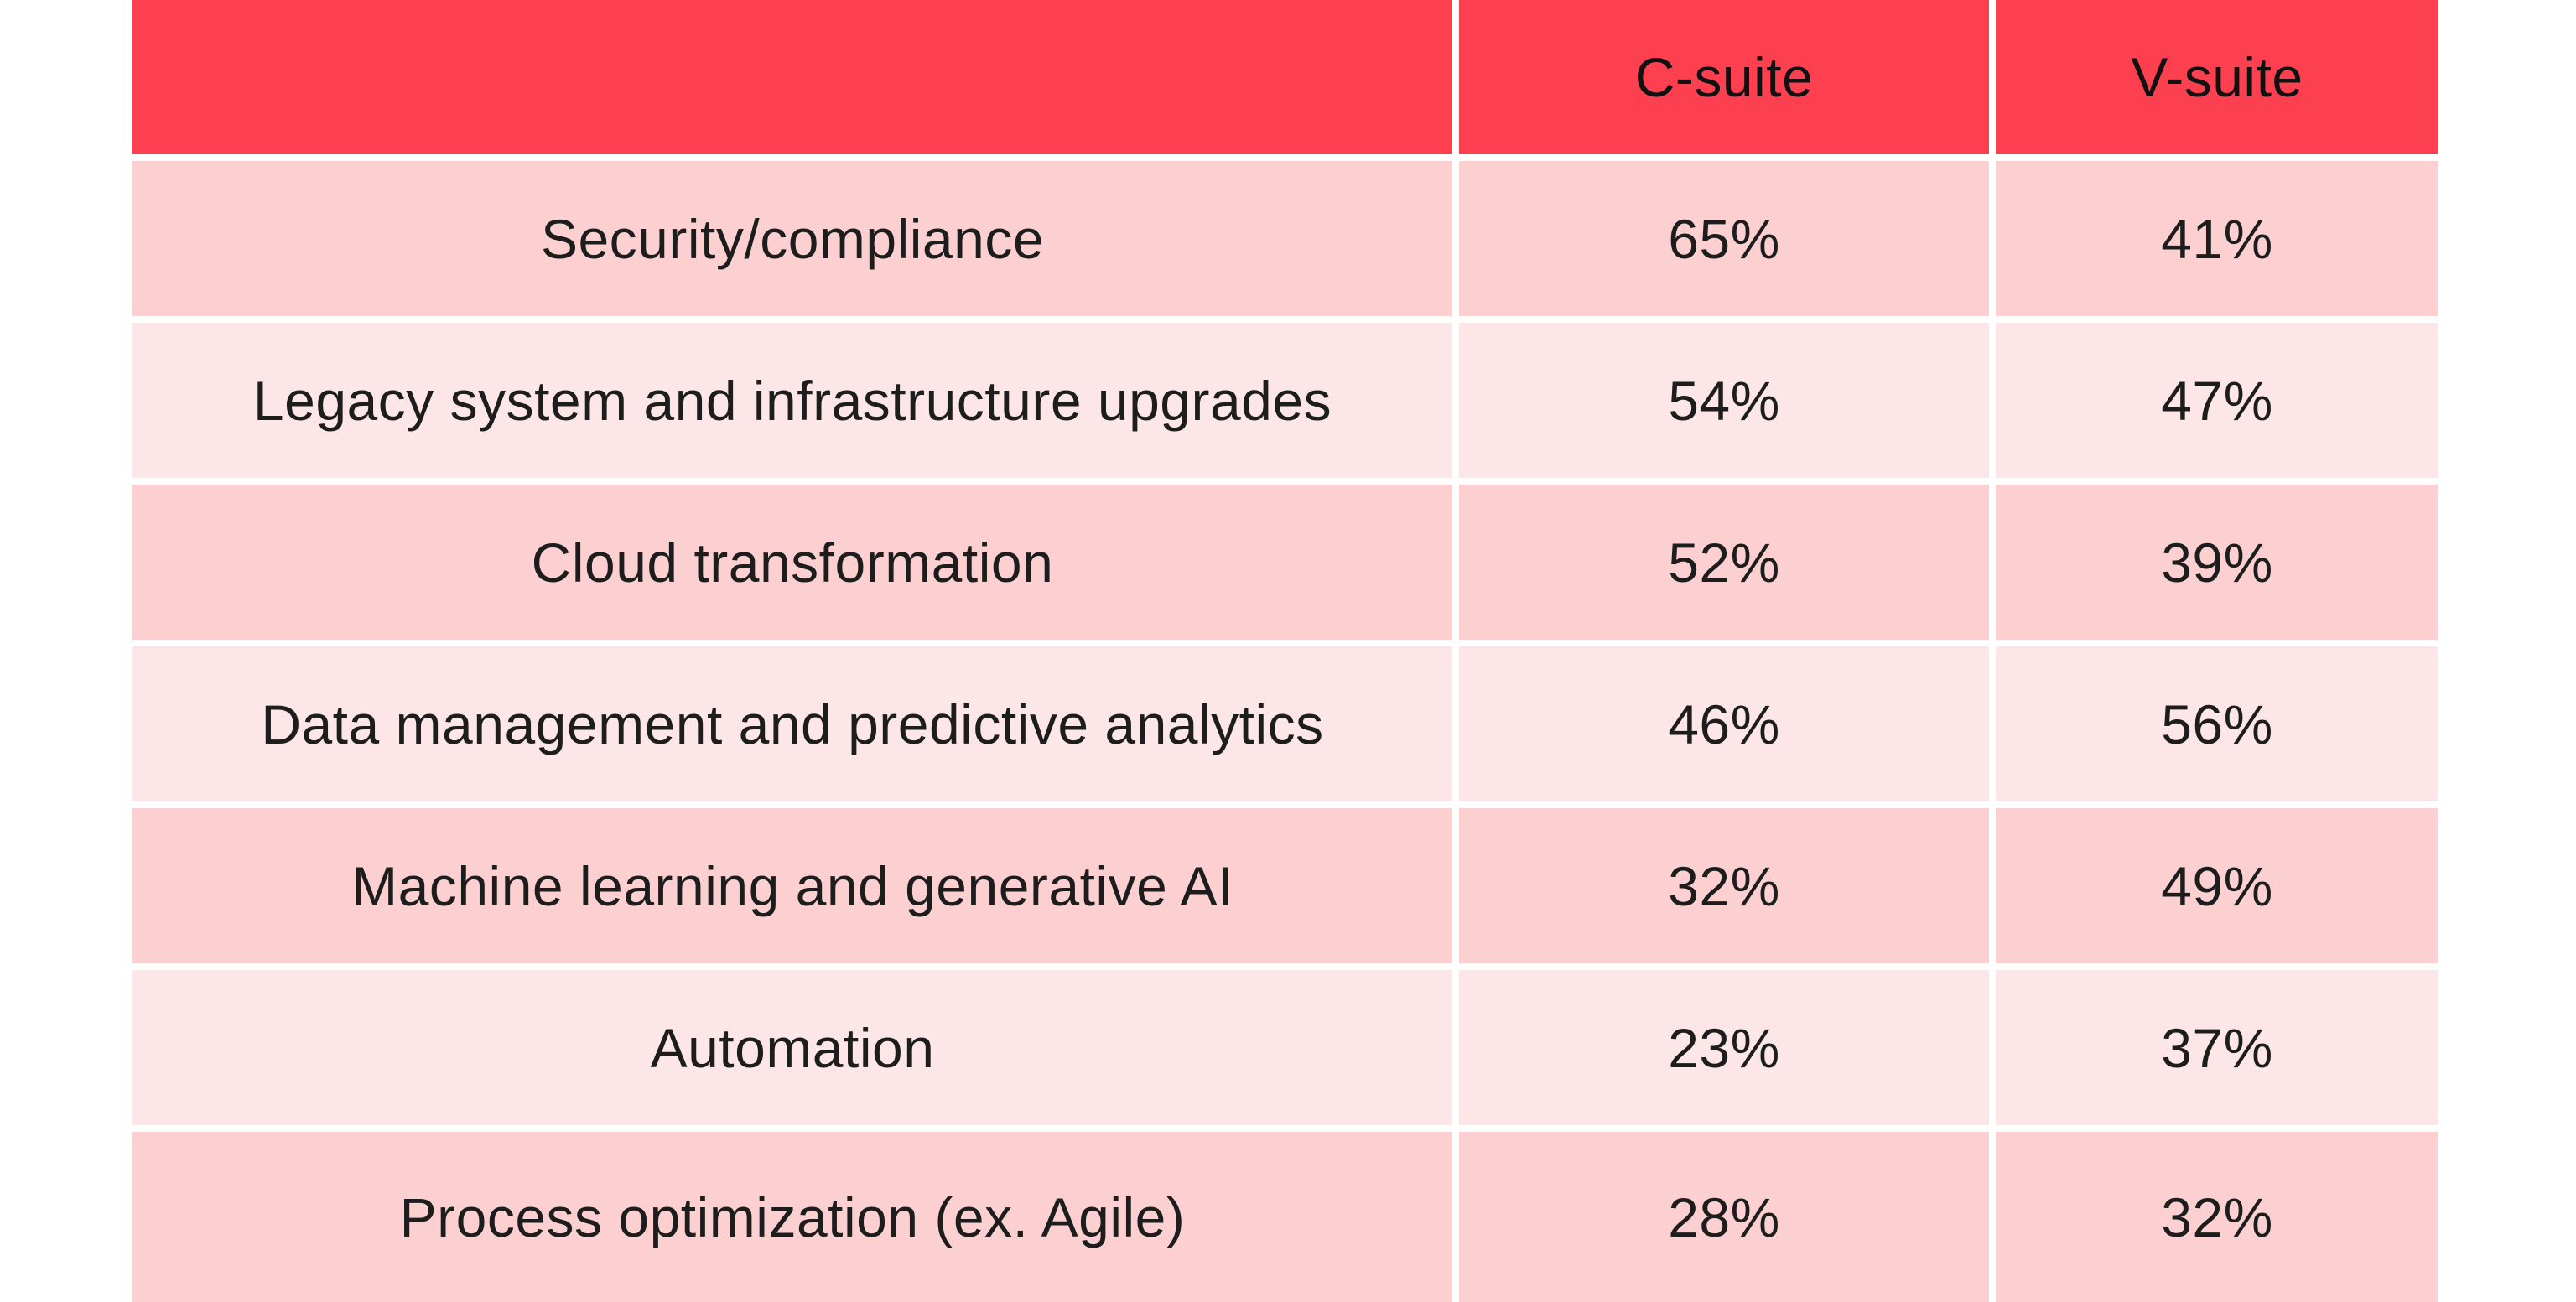 The image size is (2576, 1302). What do you see at coordinates (1724, 1047) in the screenshot?
I see `c-suite-value-cell: 23%` at bounding box center [1724, 1047].